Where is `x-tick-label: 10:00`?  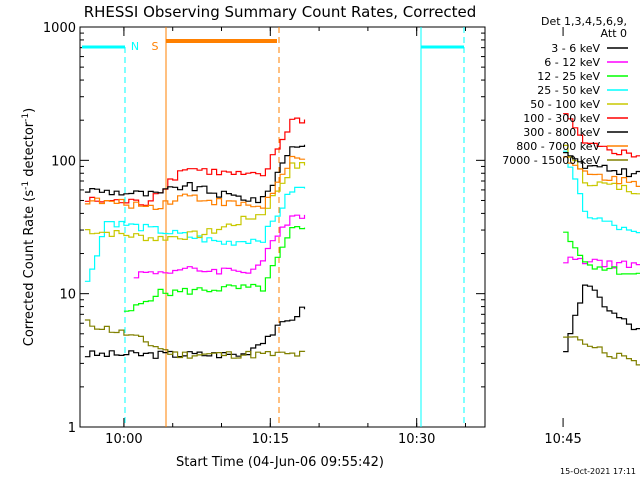
x-tick-label: 10:00 is located at coordinates (123, 439).